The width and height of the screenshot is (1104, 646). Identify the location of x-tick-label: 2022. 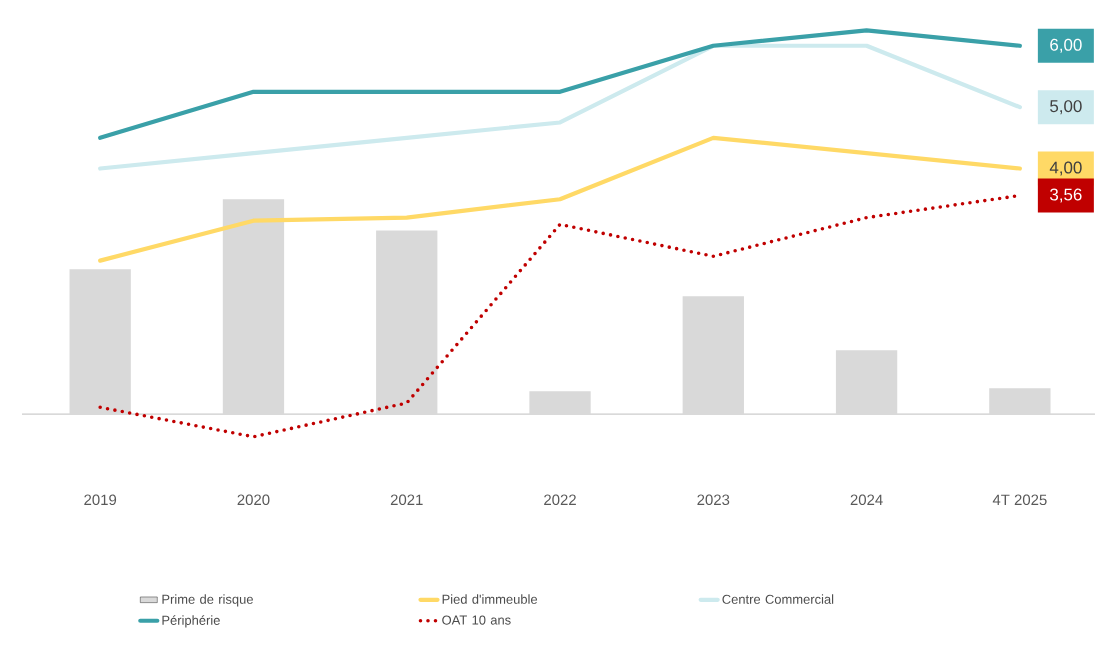
(560, 500).